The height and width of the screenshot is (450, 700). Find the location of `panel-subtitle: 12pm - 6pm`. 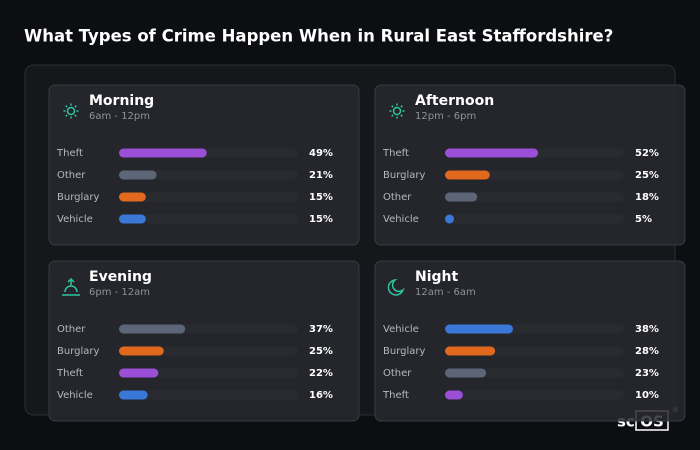

panel-subtitle: 12pm - 6pm is located at coordinates (445, 116).